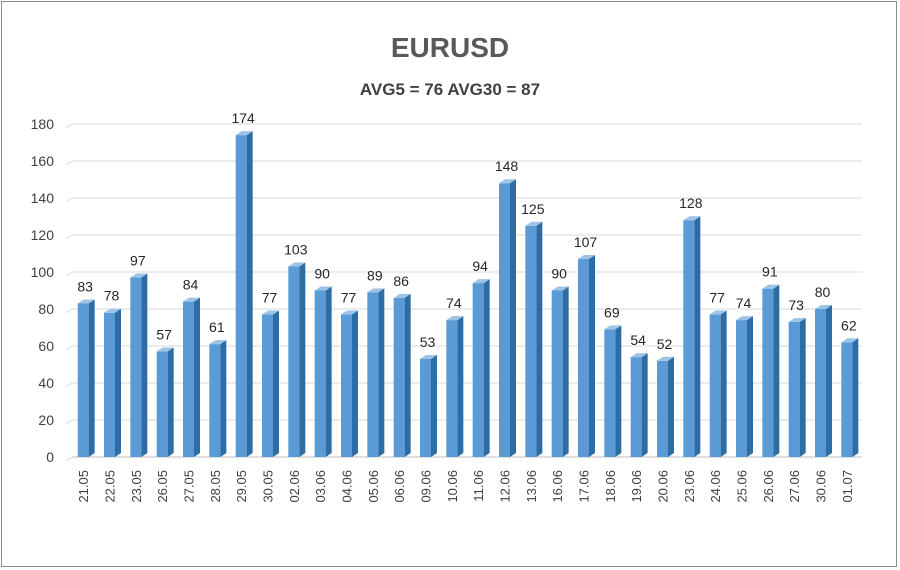  Describe the element at coordinates (770, 272) in the screenshot. I see `data-label: 91` at that location.